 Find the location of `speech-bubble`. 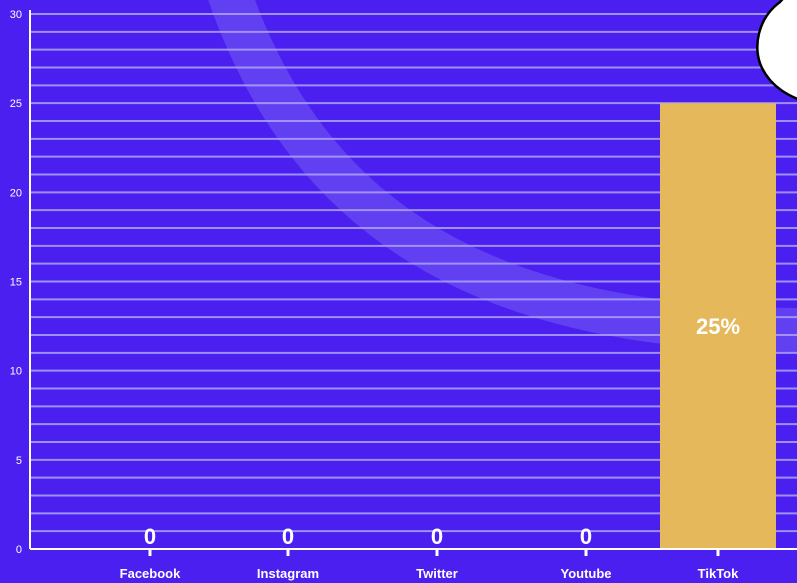

speech-bubble is located at coordinates (776, 50).